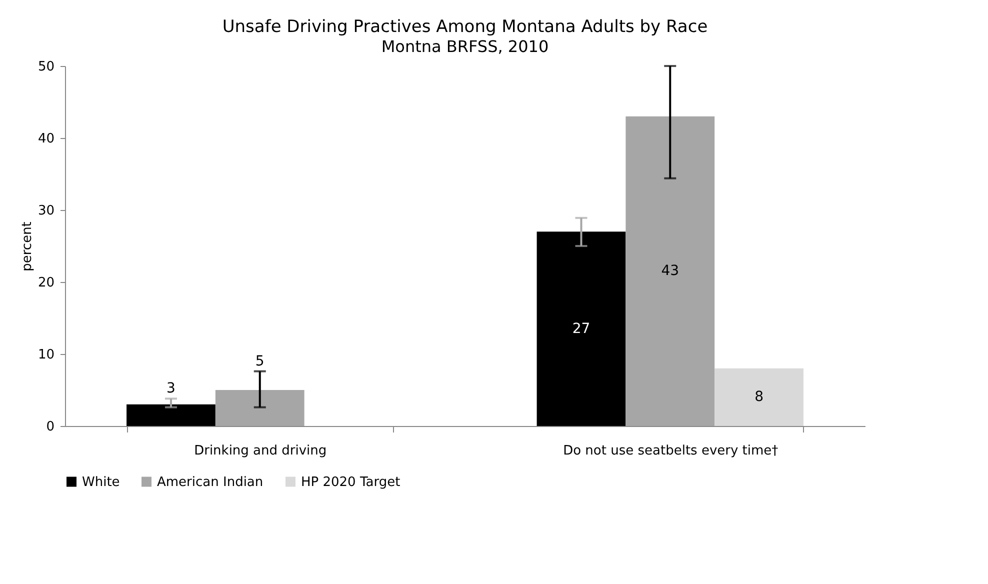  Describe the element at coordinates (46, 355) in the screenshot. I see `y-tick-label: 10` at that location.